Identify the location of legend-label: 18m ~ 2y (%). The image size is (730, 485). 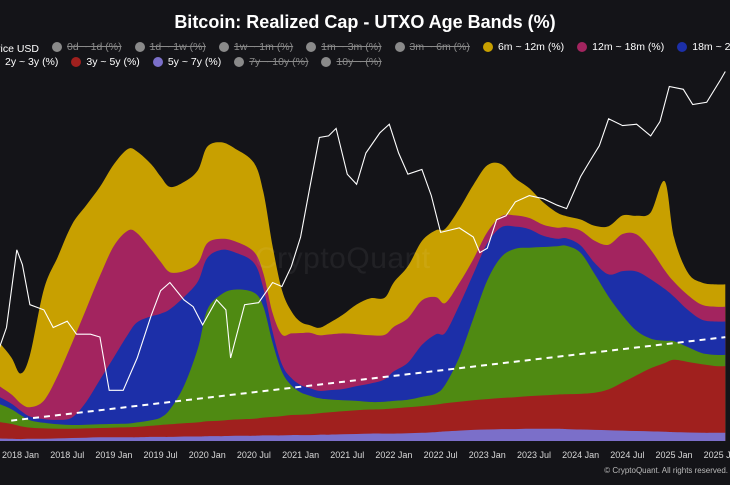
(711, 47).